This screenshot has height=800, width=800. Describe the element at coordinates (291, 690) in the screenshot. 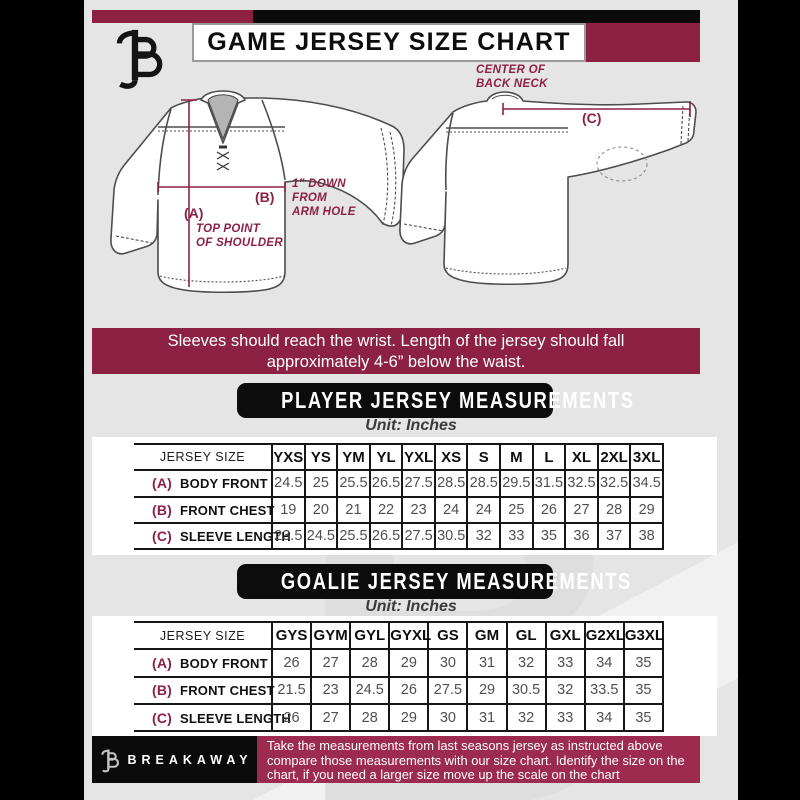

I see `table-cell: 21.5` at that location.